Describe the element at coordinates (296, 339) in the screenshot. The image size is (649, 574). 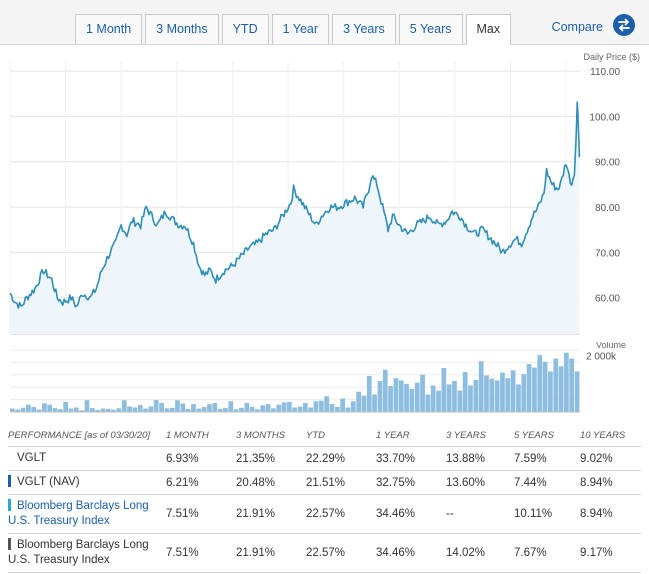
I see `x-tick-label: `15` at that location.